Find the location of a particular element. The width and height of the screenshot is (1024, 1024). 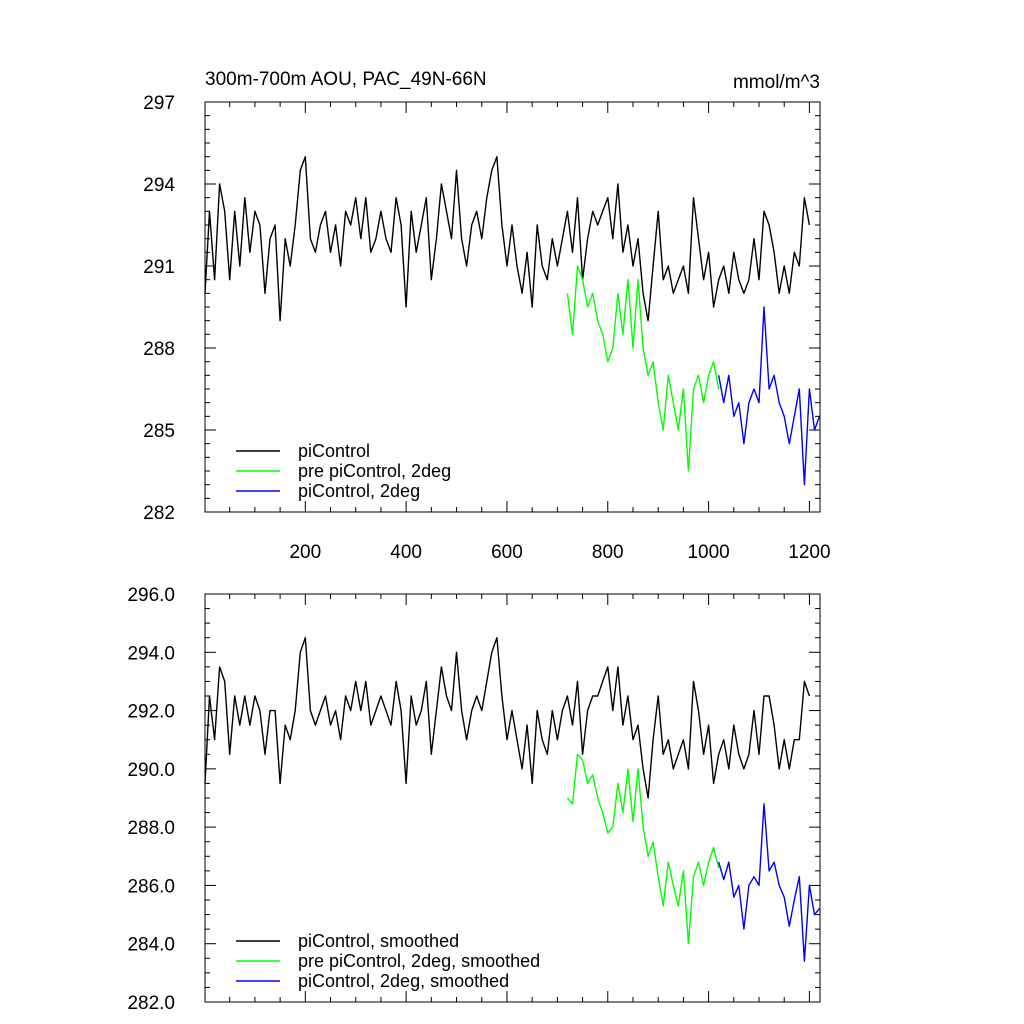

y-tick-label: 290.0 is located at coordinates (151, 770).